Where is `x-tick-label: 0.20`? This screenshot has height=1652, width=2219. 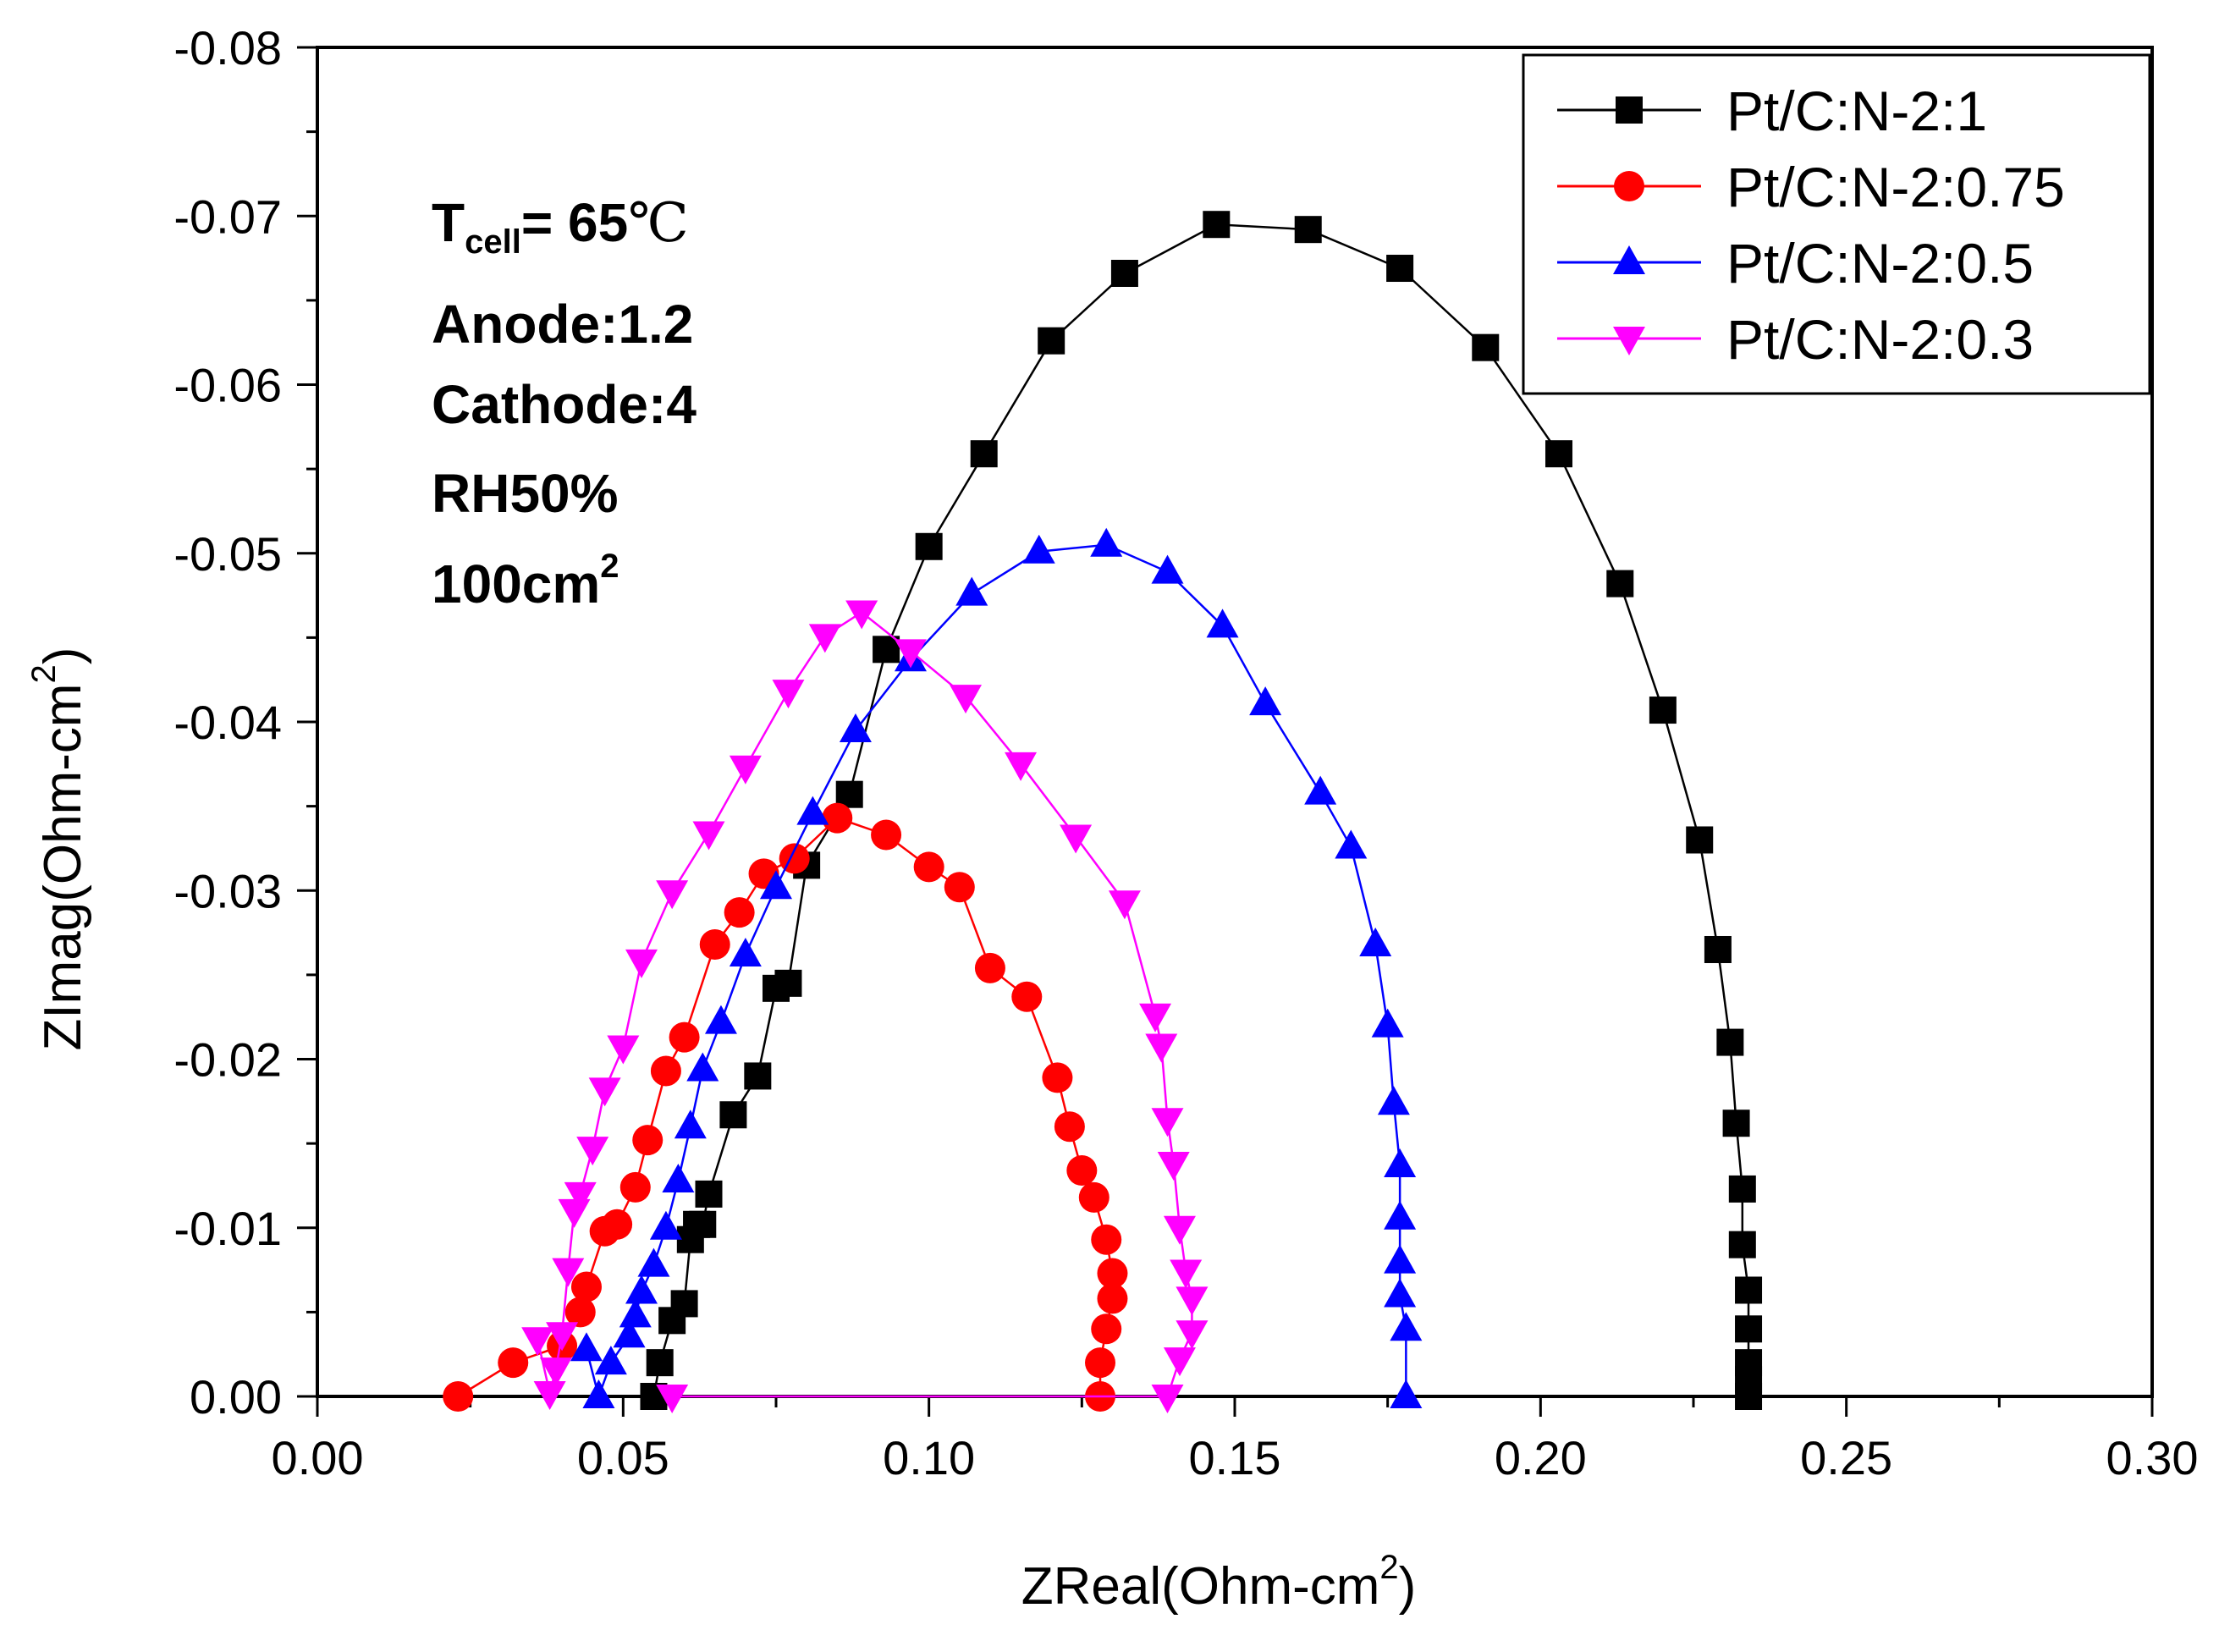
x-tick-label: 0.20 is located at coordinates (1541, 1457).